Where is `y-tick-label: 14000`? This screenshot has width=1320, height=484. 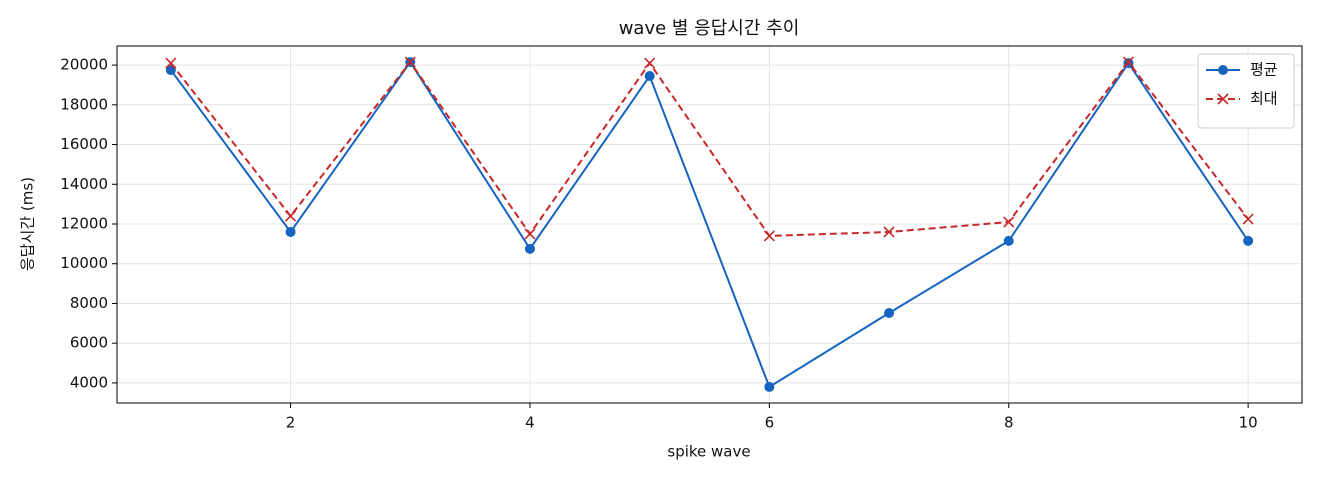
y-tick-label: 14000 is located at coordinates (84, 184).